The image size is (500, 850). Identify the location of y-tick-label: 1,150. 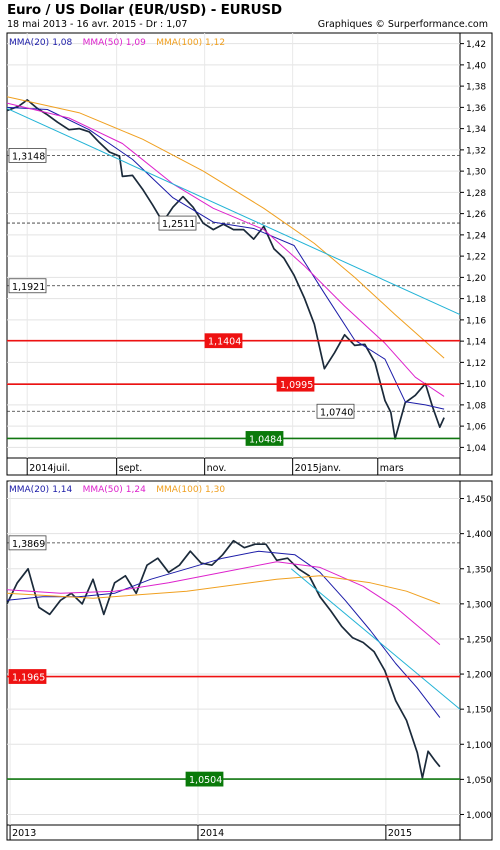
(479, 711).